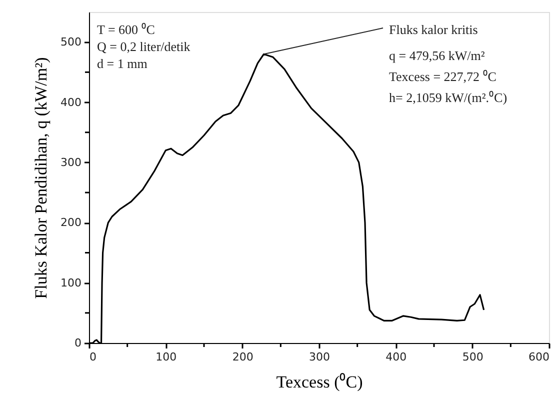 This screenshot has height=405, width=560. Describe the element at coordinates (166, 357) in the screenshot. I see `x-tick-label: 100` at that location.